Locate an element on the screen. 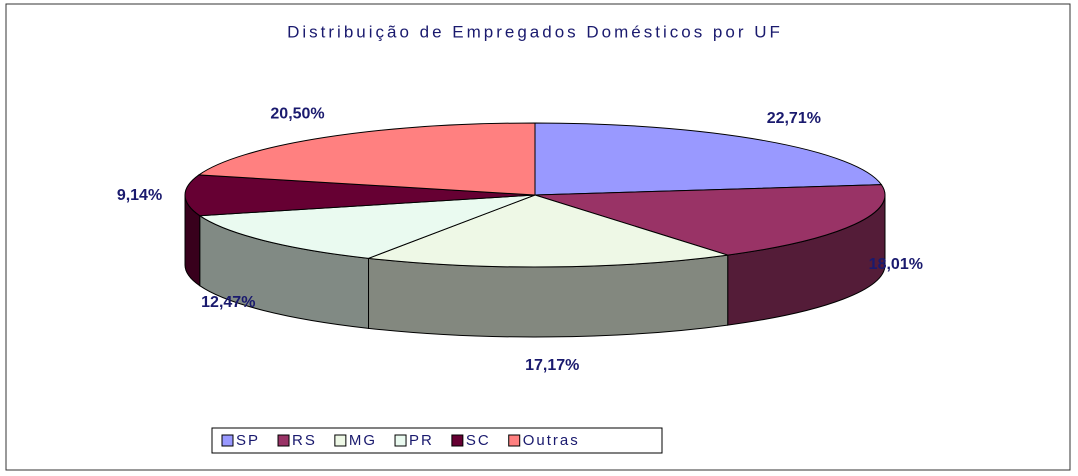 Image resolution: width=1078 pixels, height=476 pixels. value-label: 12,47% is located at coordinates (228, 302).